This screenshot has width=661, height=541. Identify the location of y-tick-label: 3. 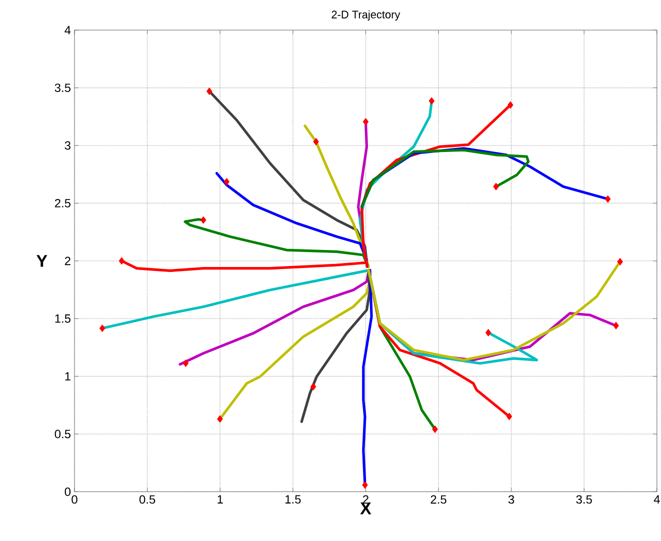
(67, 145).